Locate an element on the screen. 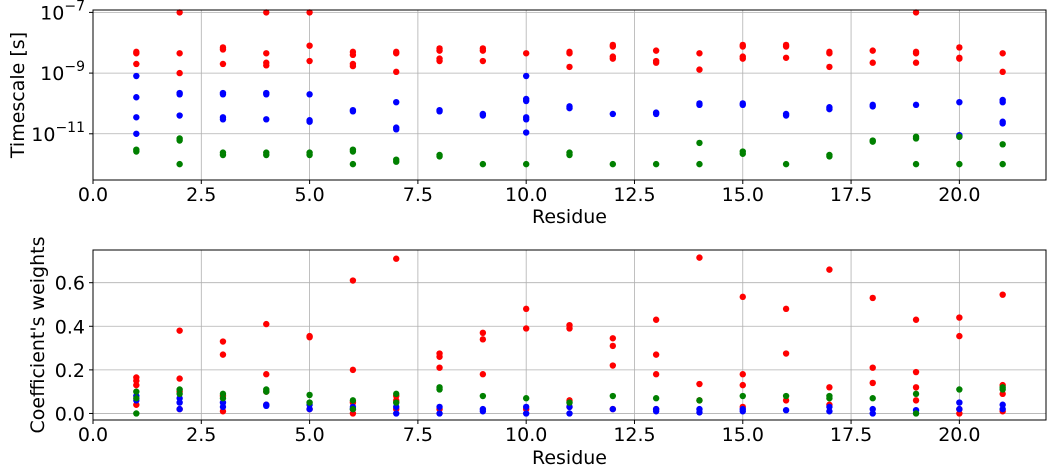 This screenshot has height=475, width=1051. timescale-y-tick-label: 10⁻⁹ is located at coordinates (62, 72).